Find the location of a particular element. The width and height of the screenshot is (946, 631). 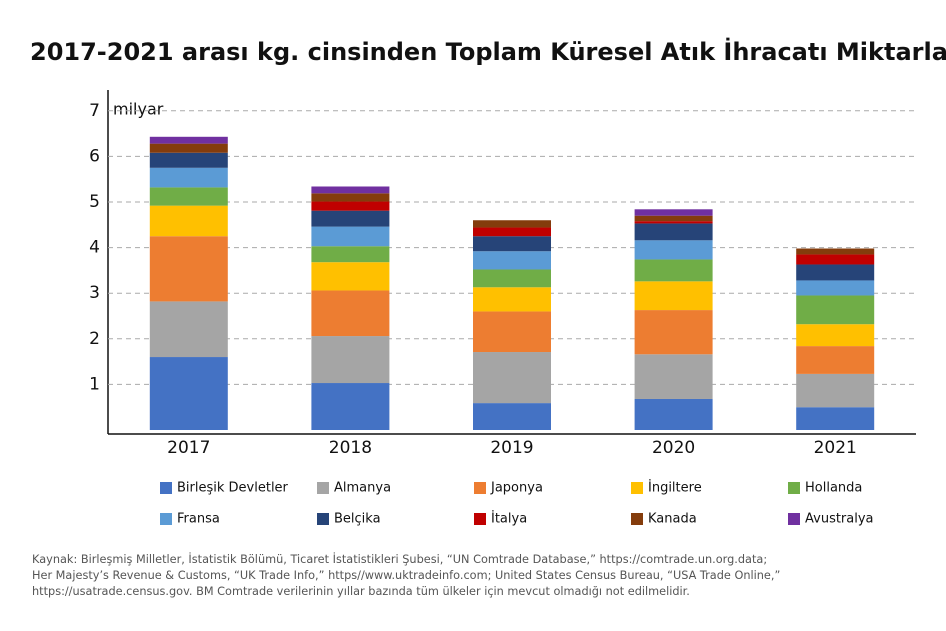

legend-label: İngiltere is located at coordinates (675, 488).